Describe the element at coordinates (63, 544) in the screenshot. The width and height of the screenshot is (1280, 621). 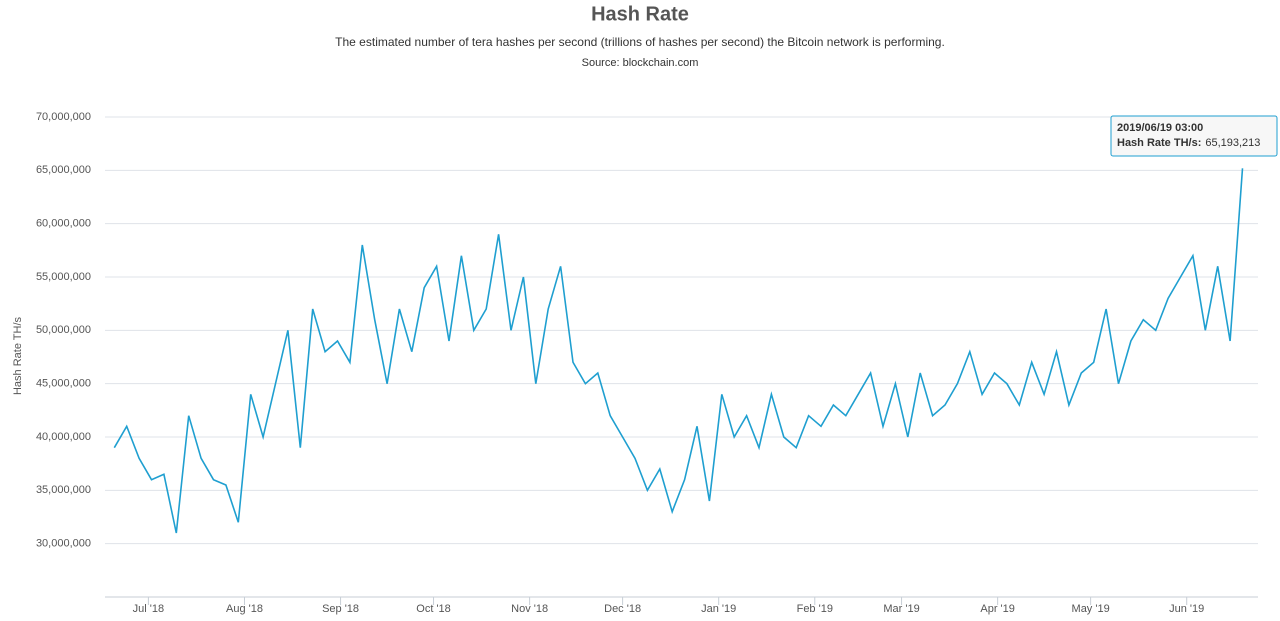
I see `y-tick-label: 30,000,000` at that location.